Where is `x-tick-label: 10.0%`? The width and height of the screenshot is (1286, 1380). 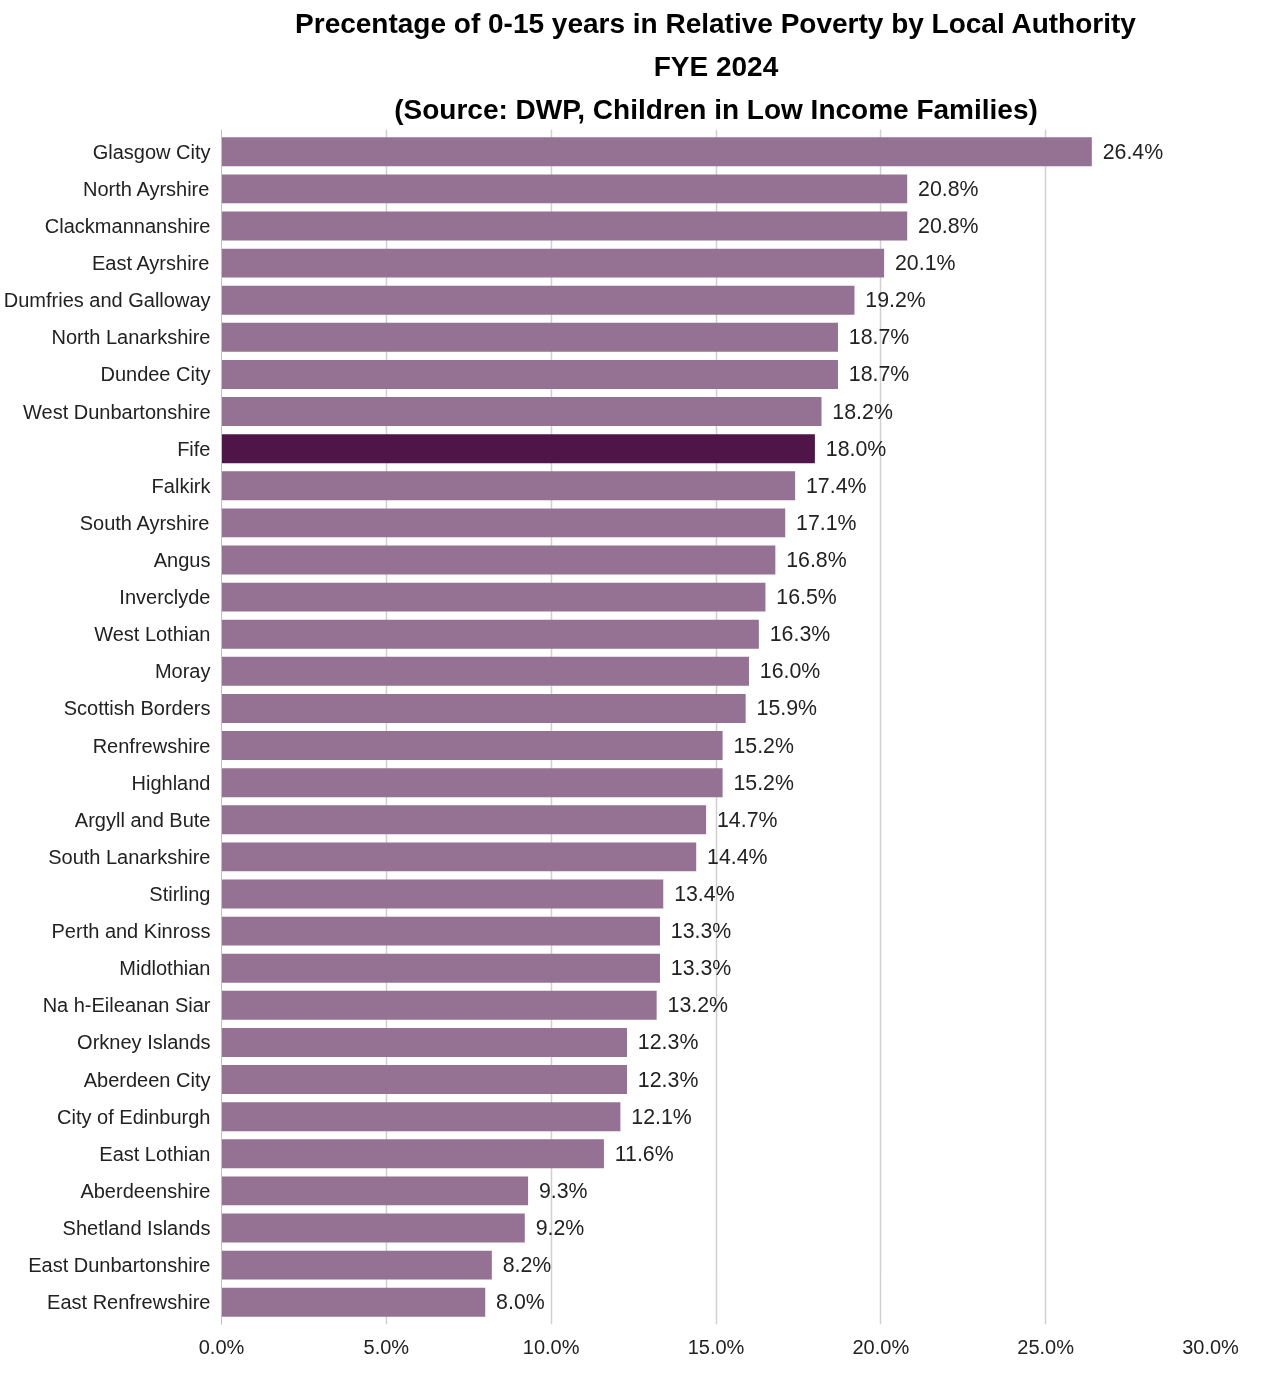 x-tick-label: 10.0% is located at coordinates (551, 1346).